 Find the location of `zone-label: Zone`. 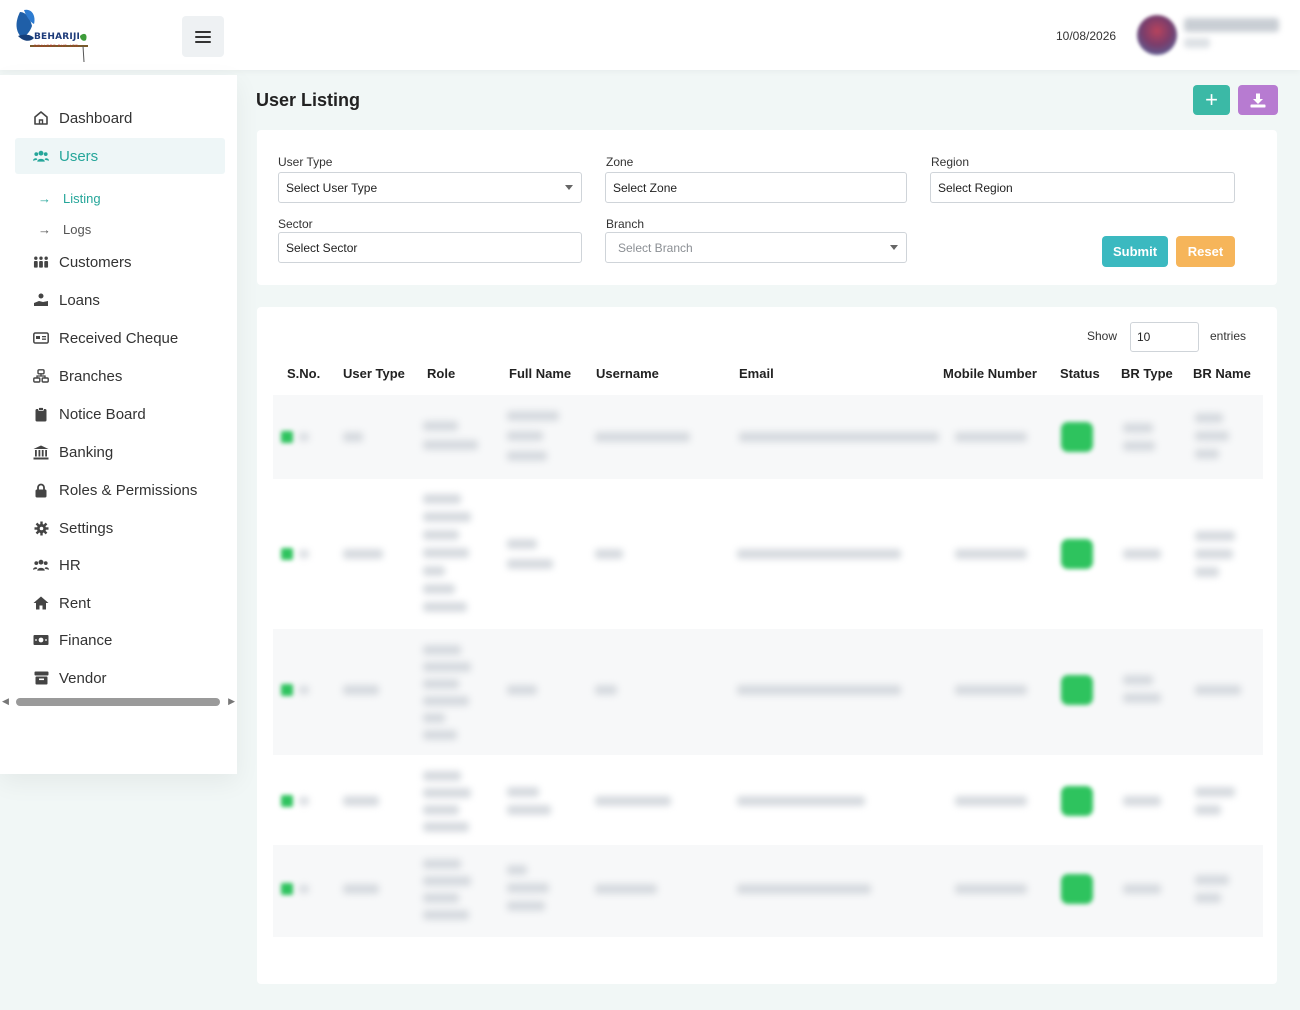

zone-label: Zone is located at coordinates (620, 162).